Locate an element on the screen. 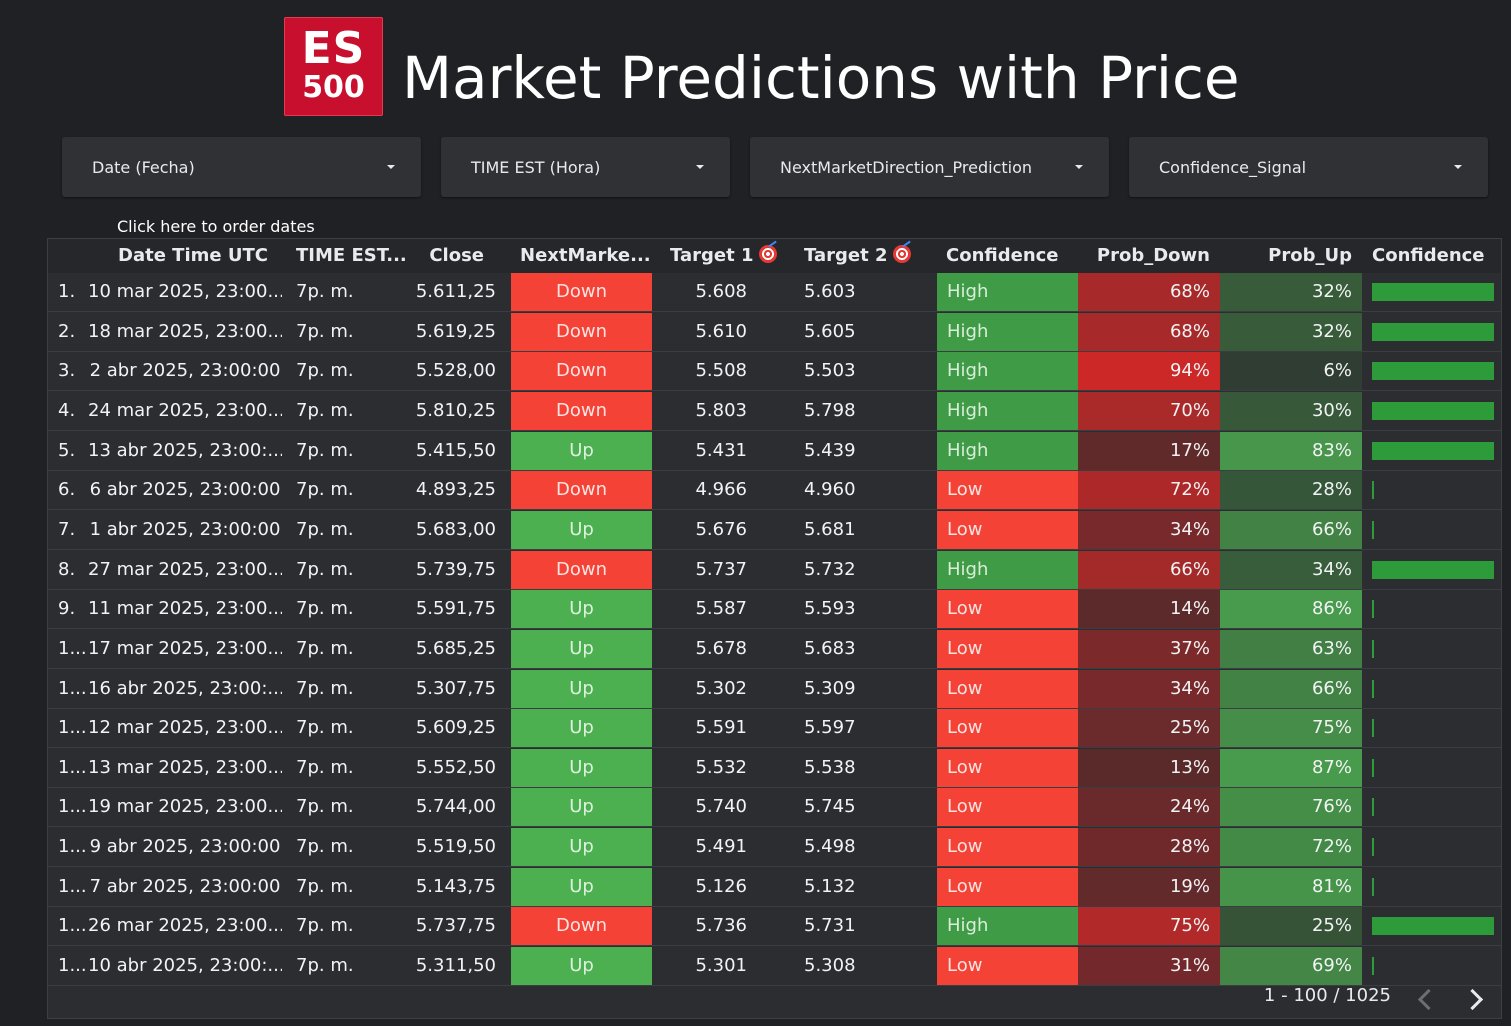 The height and width of the screenshot is (1026, 1511). cell-close: 5.519,50 is located at coordinates (455, 847).